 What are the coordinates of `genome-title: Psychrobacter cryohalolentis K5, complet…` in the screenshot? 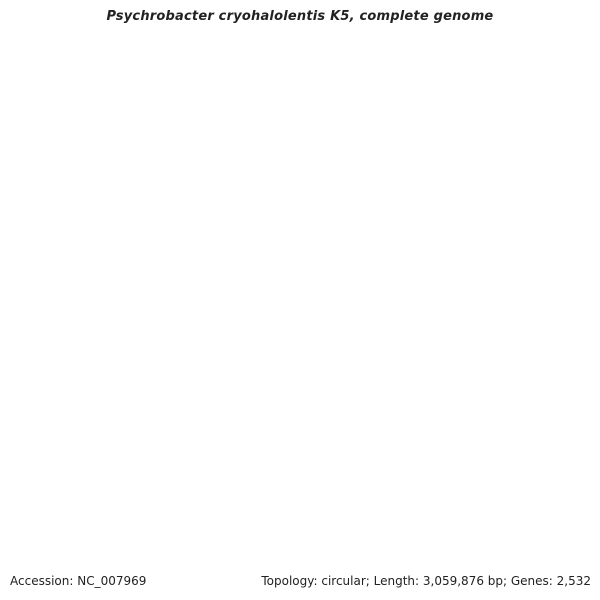 It's located at (300, 16).